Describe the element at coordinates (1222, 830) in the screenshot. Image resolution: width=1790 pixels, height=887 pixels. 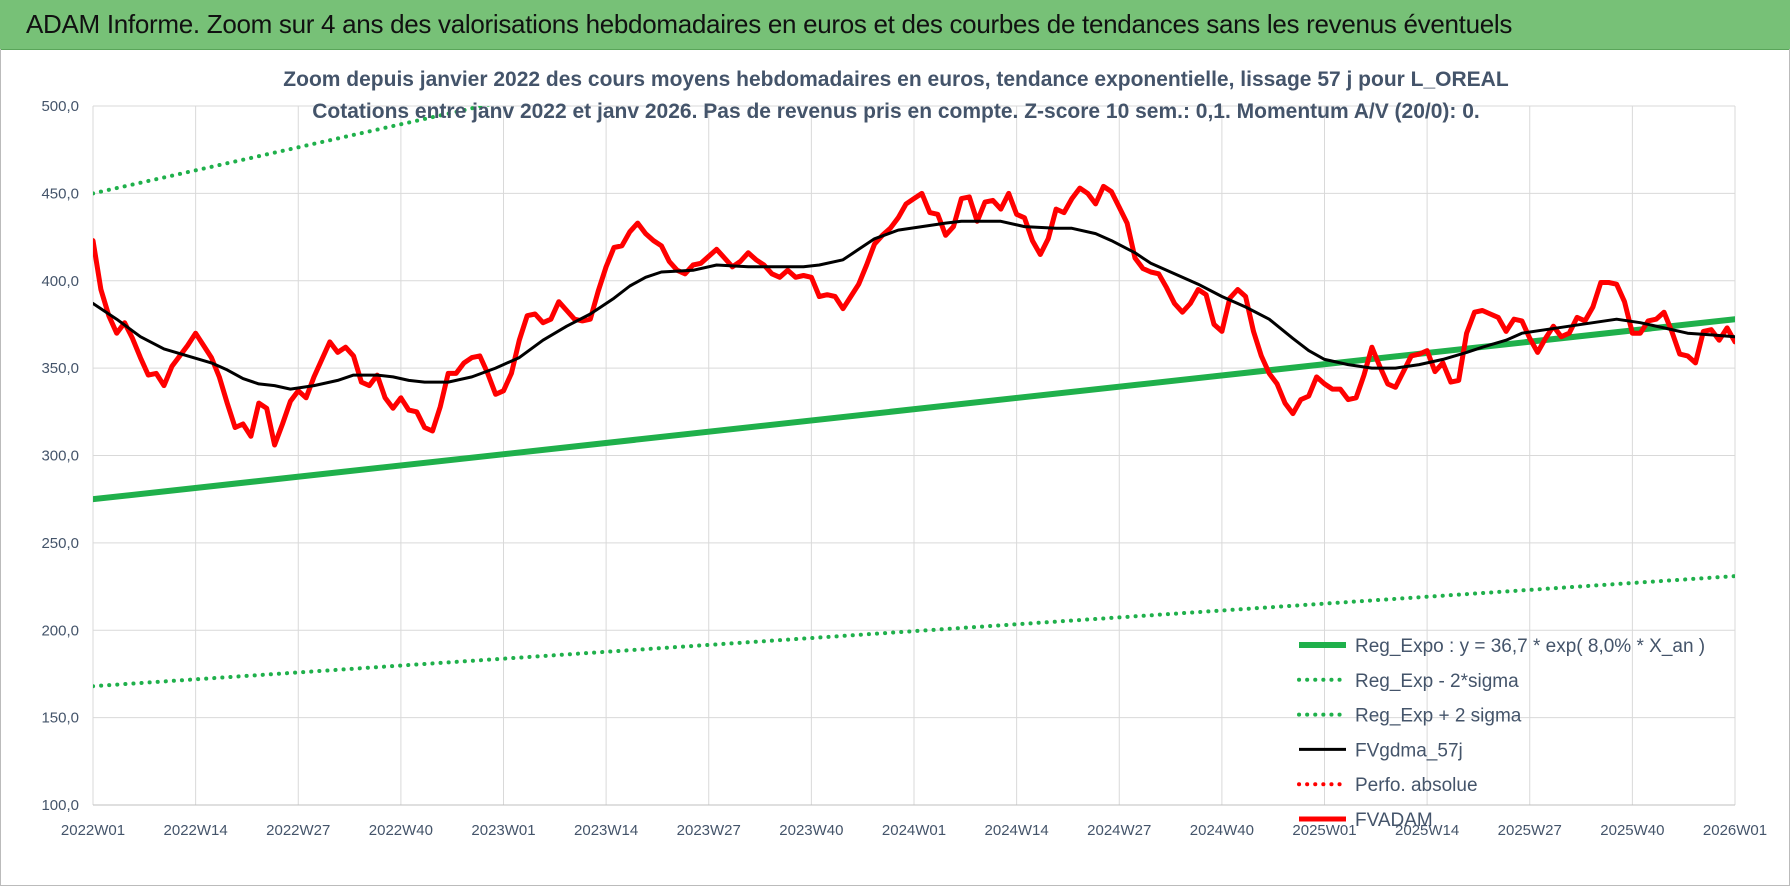
I see `x-tick-label: 2024W40` at that location.